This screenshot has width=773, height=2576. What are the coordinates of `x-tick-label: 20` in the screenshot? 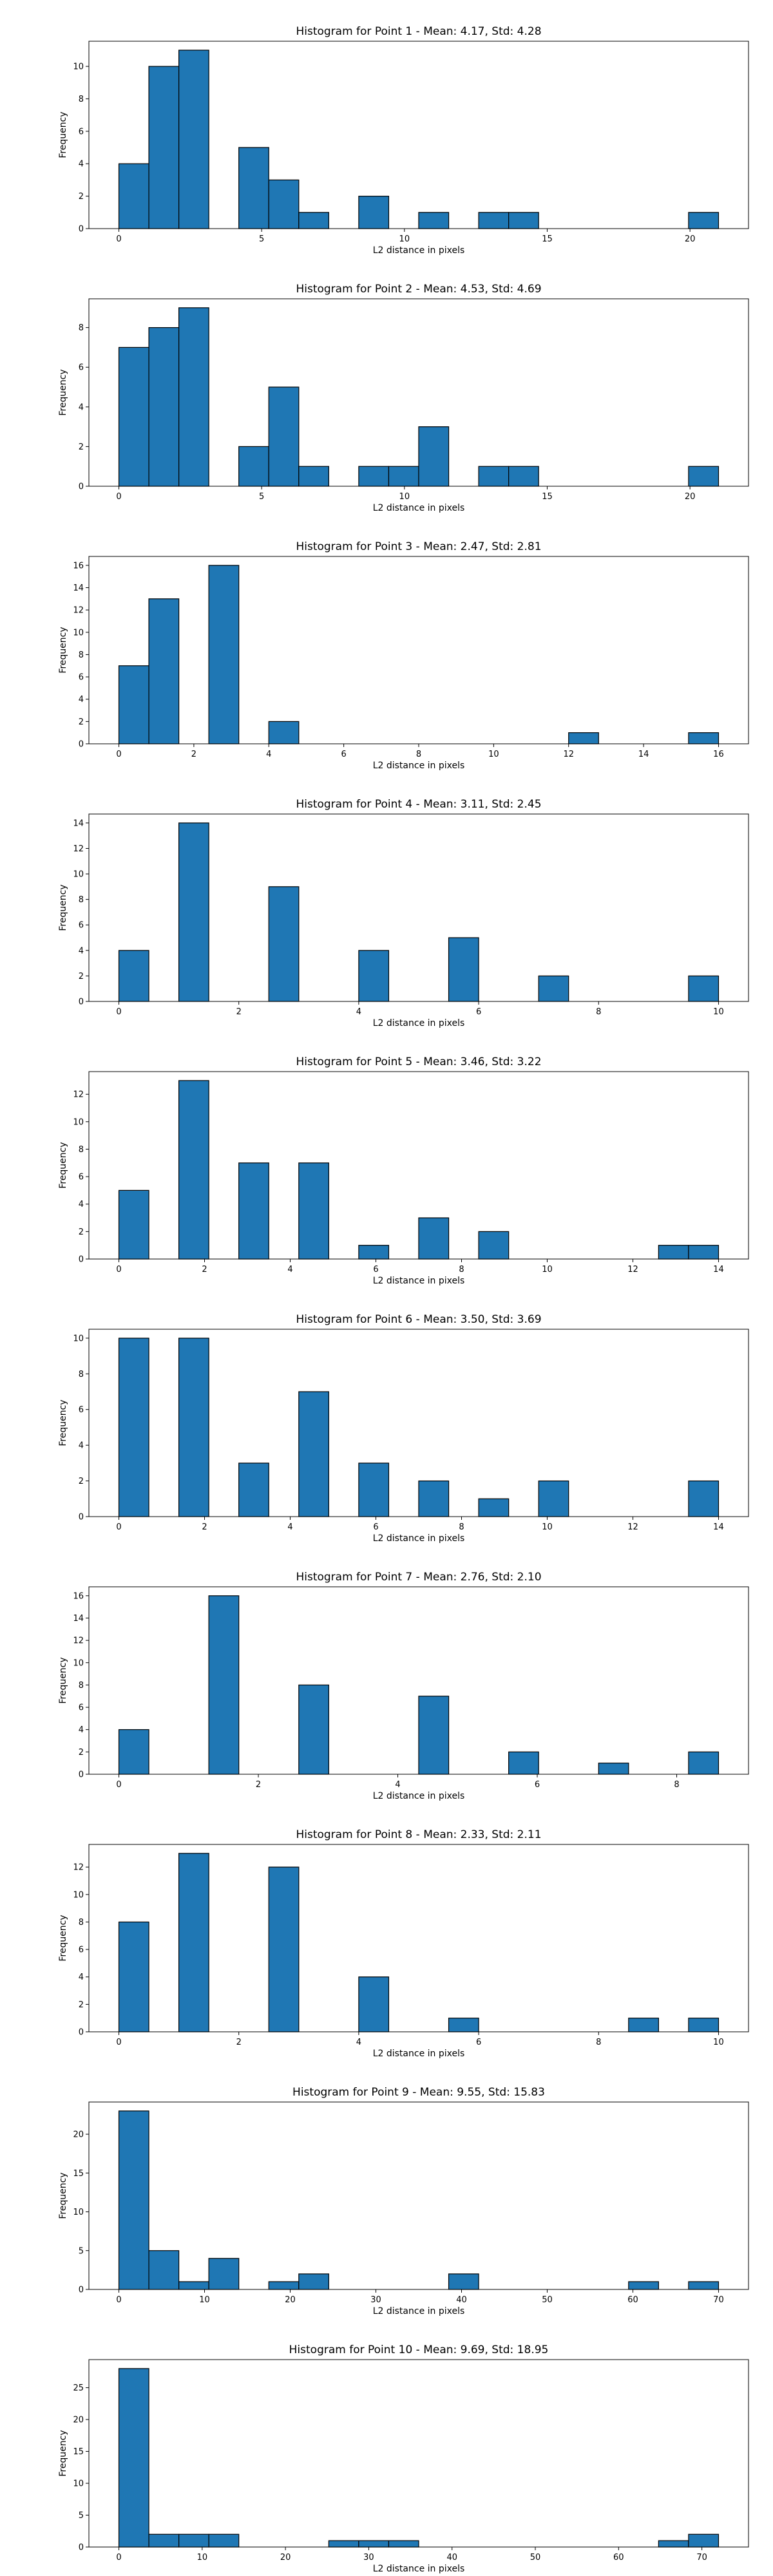 It's located at (290, 2300).